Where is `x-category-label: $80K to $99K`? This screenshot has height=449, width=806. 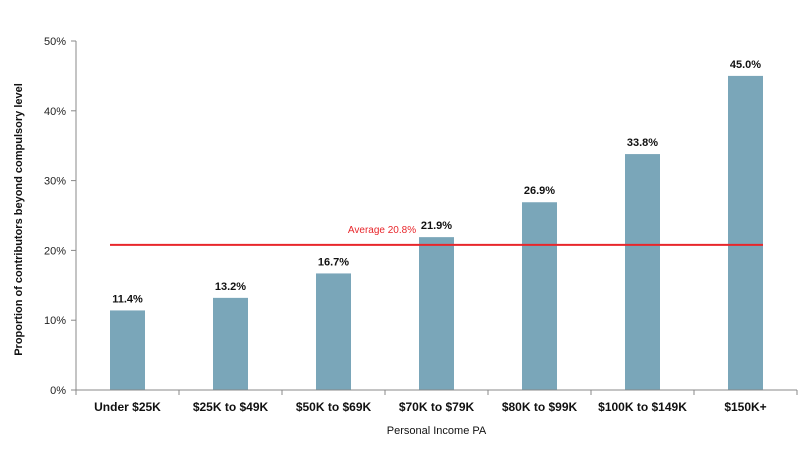
x-category-label: $80K to $99K is located at coordinates (540, 407).